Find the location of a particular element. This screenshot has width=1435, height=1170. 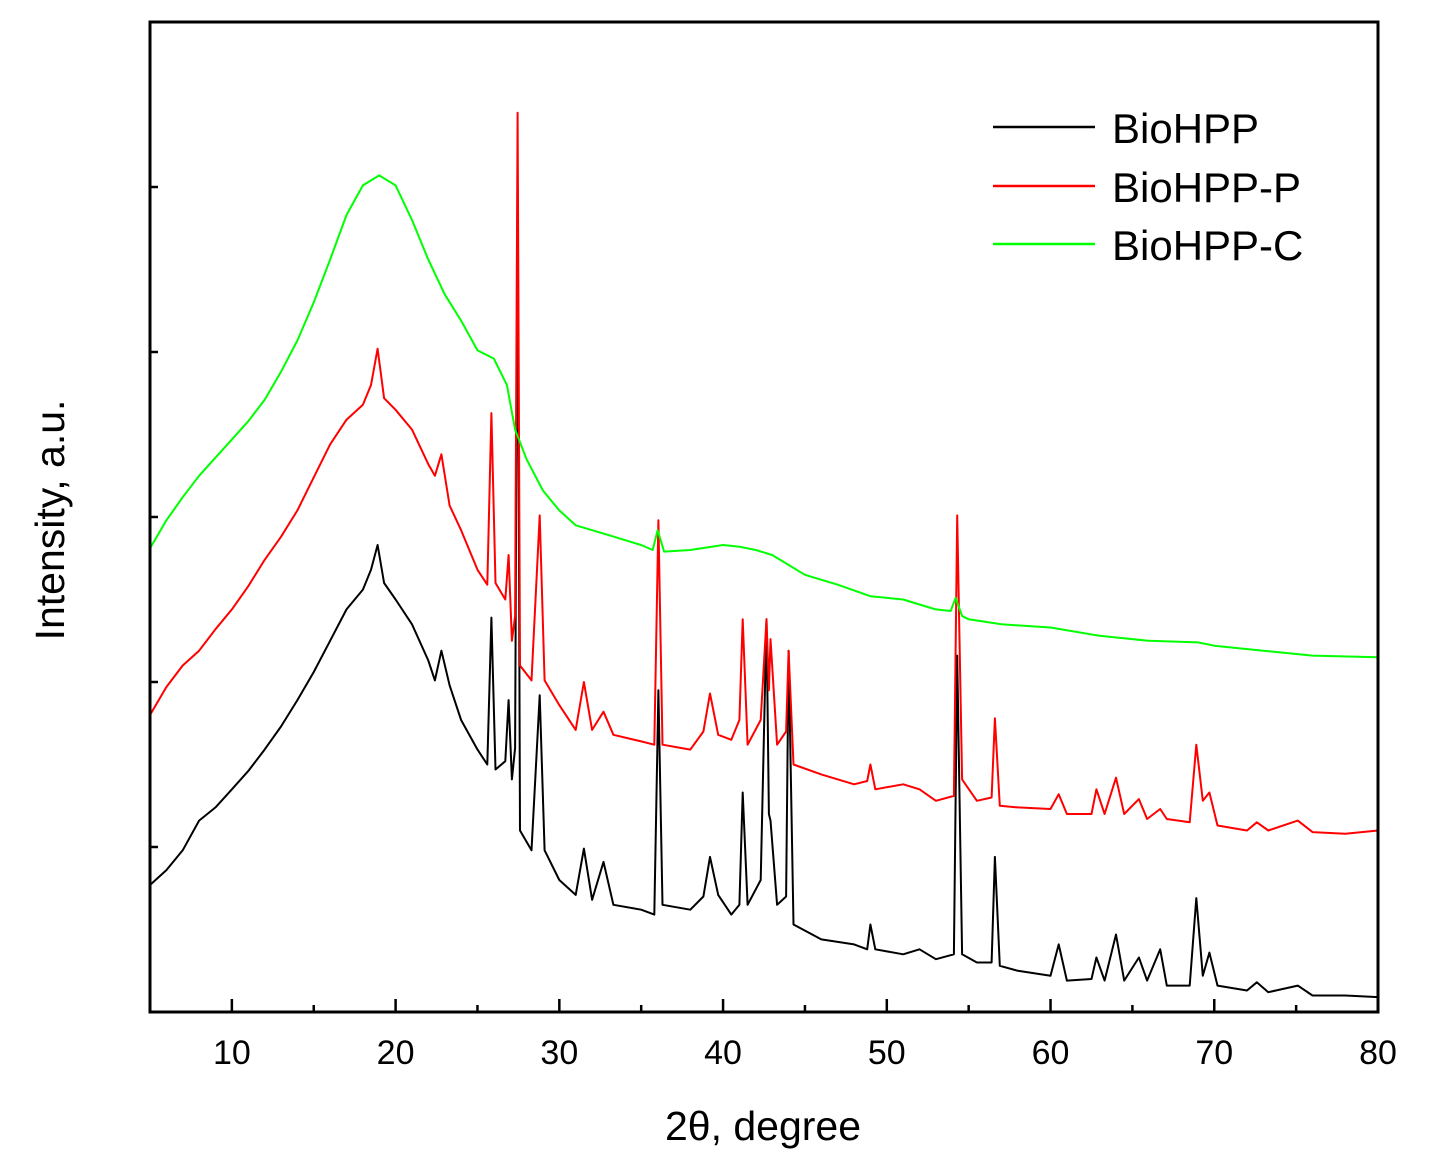

legend: BioHPP BioHPP-P BioHPP-C is located at coordinates (1148, 187).